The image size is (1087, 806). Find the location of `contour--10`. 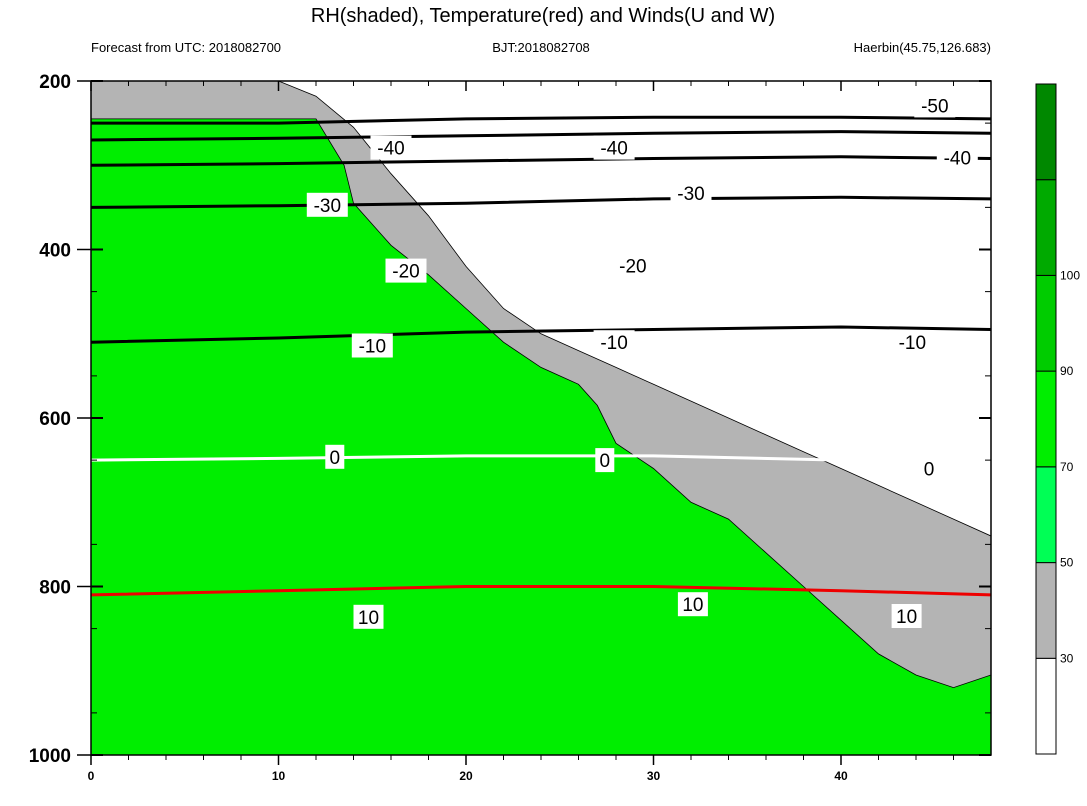

contour--10 is located at coordinates (541, 334).